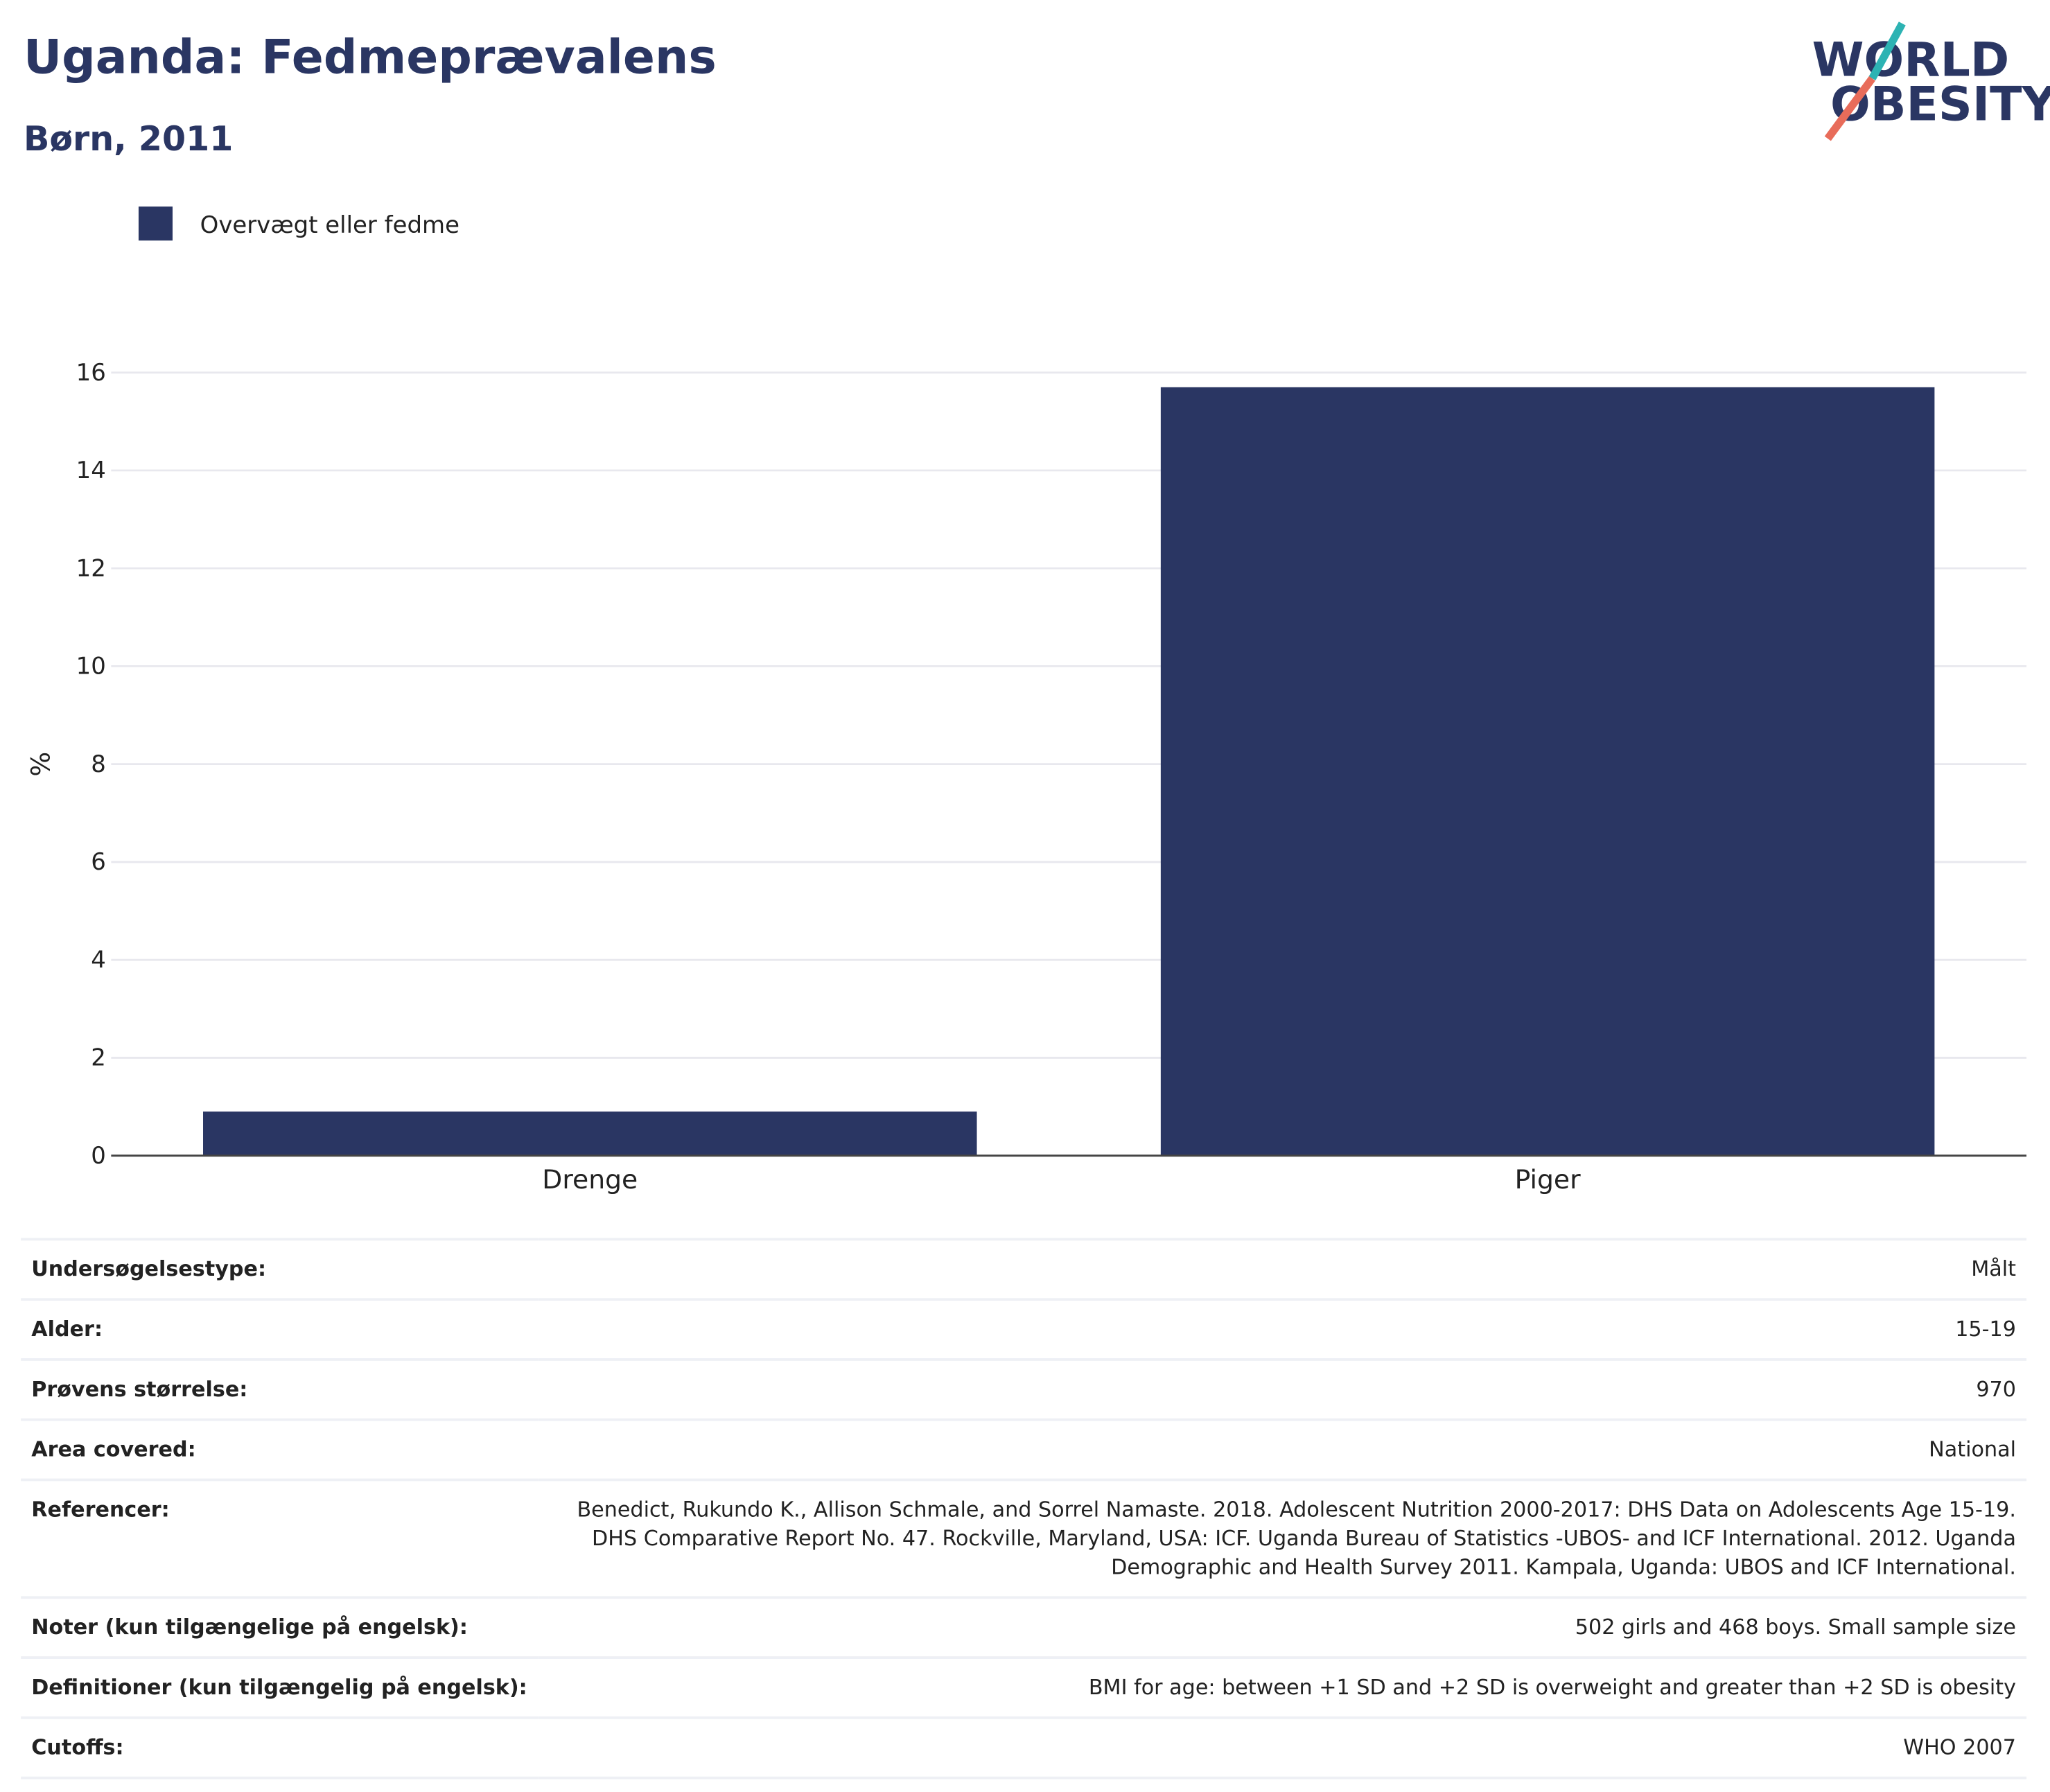 Image resolution: width=2050 pixels, height=1792 pixels. Describe the element at coordinates (98, 1058) in the screenshot. I see `y-tick-label: 2` at that location.